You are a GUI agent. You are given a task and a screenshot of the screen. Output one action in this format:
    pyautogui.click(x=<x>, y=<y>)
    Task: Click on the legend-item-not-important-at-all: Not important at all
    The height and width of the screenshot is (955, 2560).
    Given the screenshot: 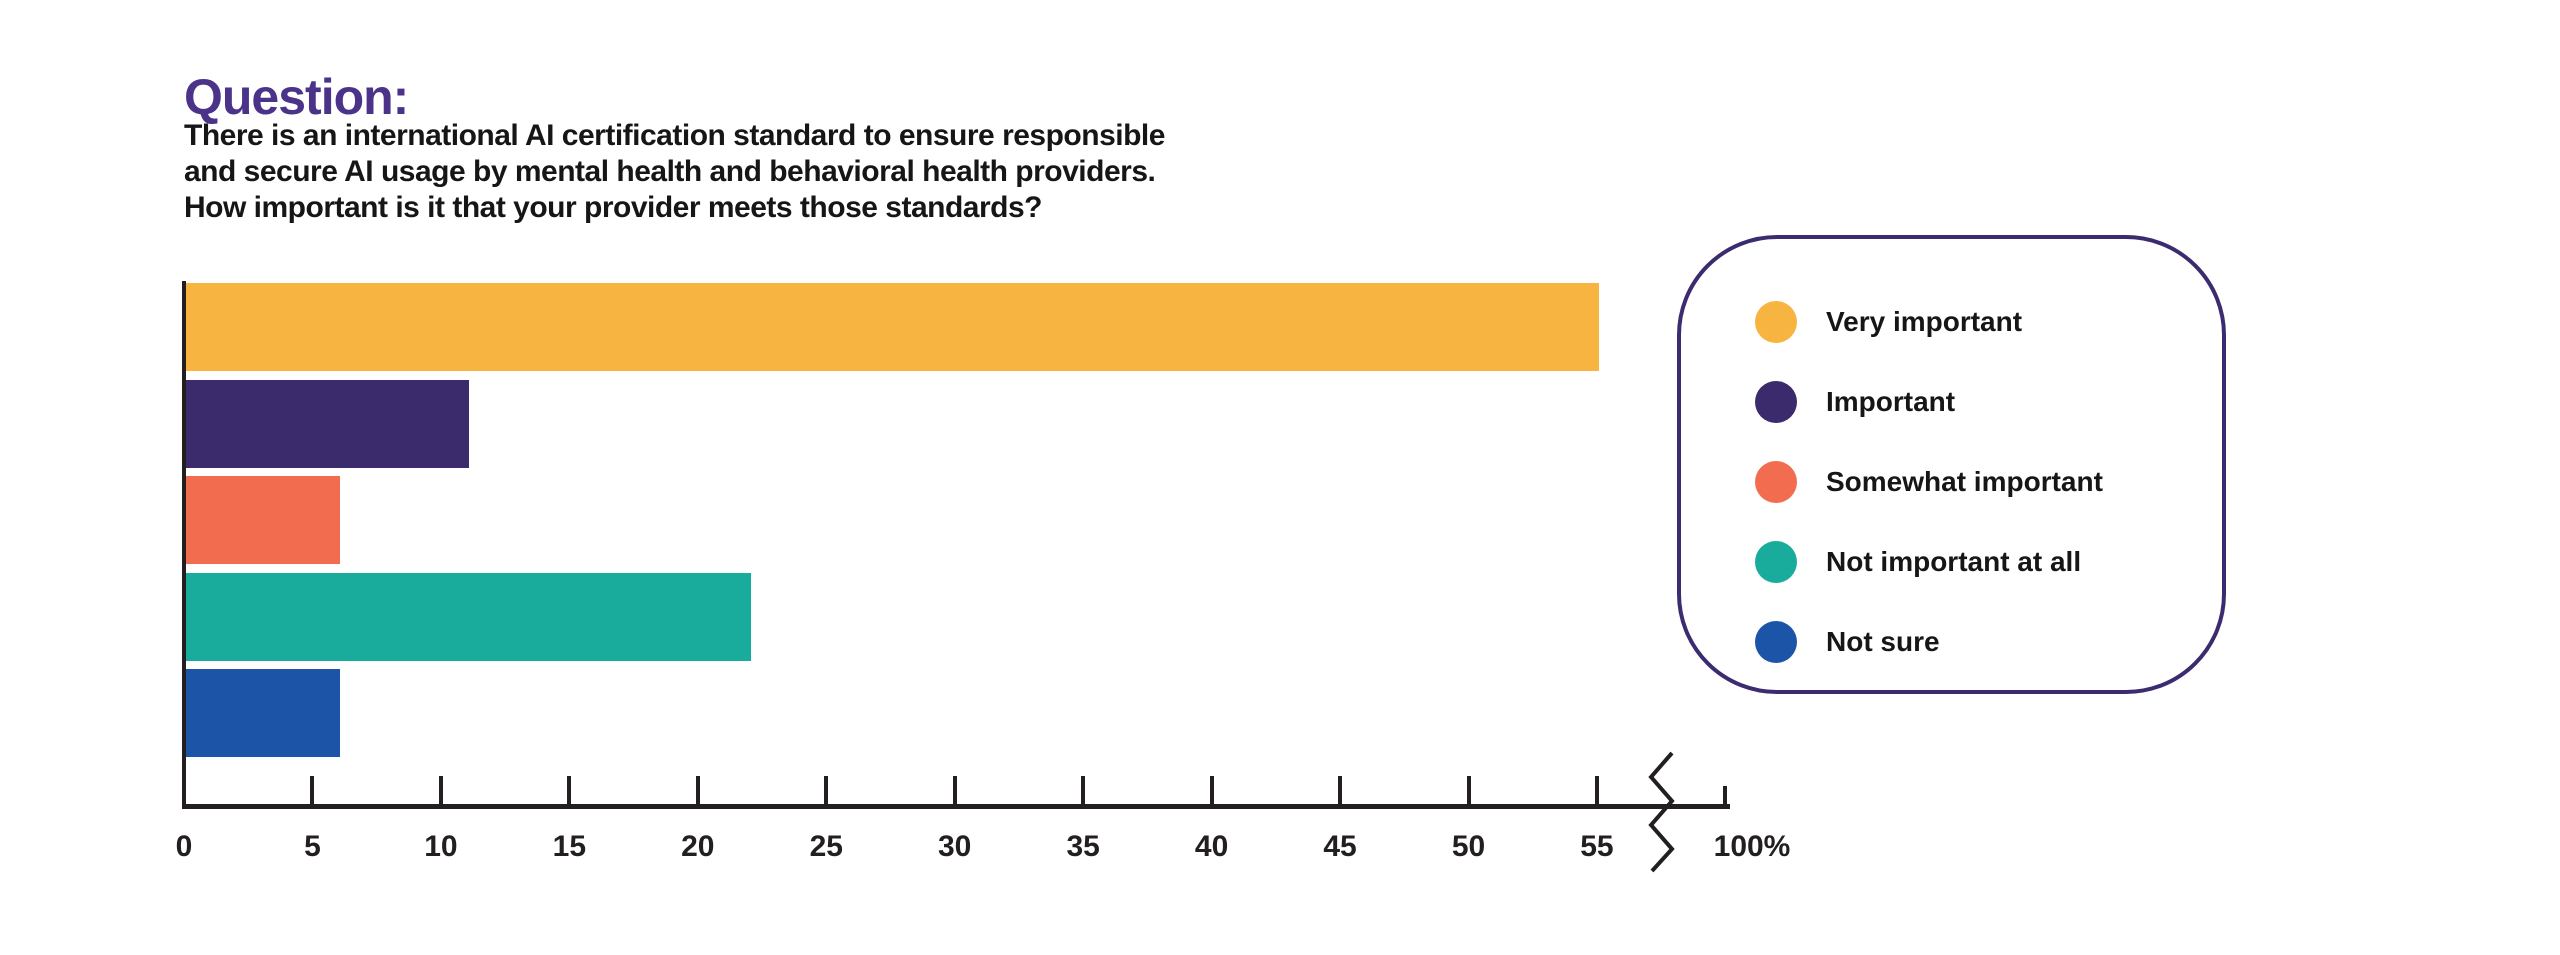 What is the action you would take?
    pyautogui.click(x=1918, y=562)
    